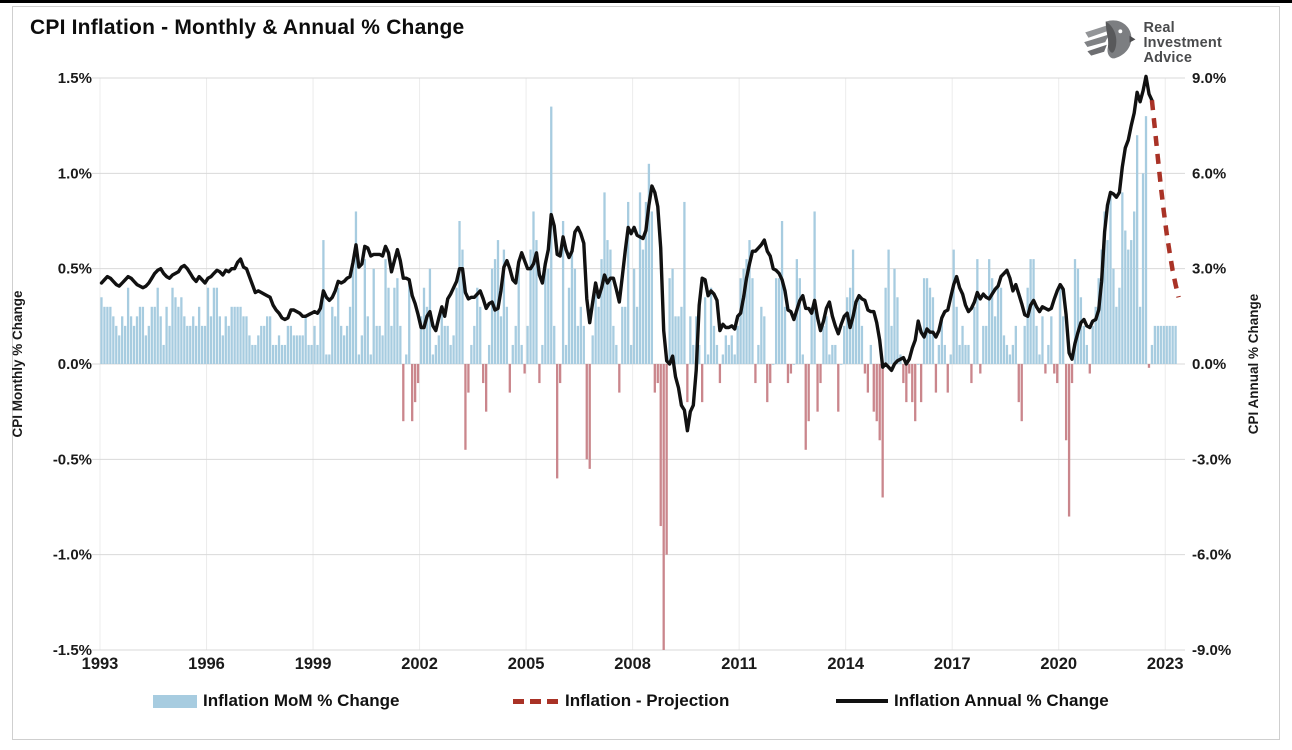  What do you see at coordinates (1159, 28) in the screenshot?
I see `logo-line-1: Real` at bounding box center [1159, 28].